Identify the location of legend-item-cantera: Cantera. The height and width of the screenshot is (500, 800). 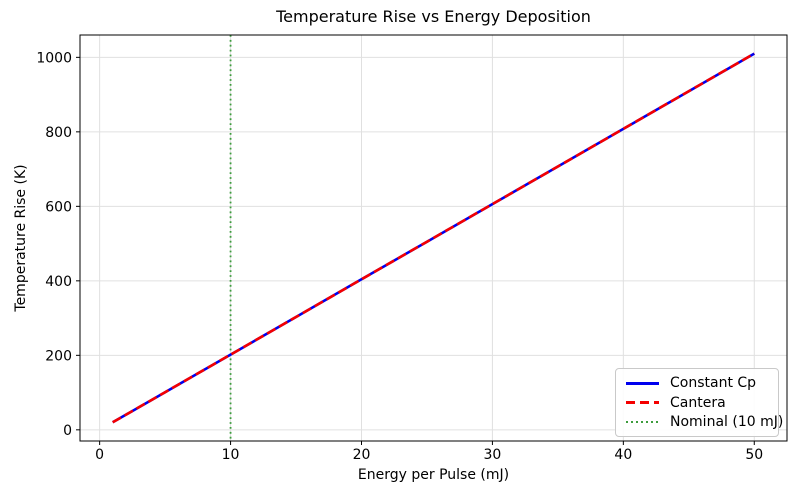
(697, 403).